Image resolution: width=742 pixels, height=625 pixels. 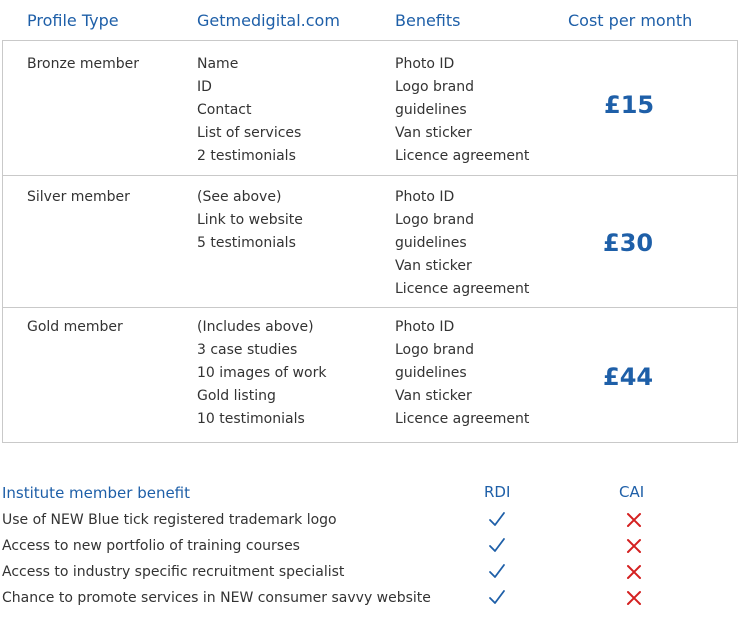 I want to click on feature-item: Name, so click(x=218, y=64).